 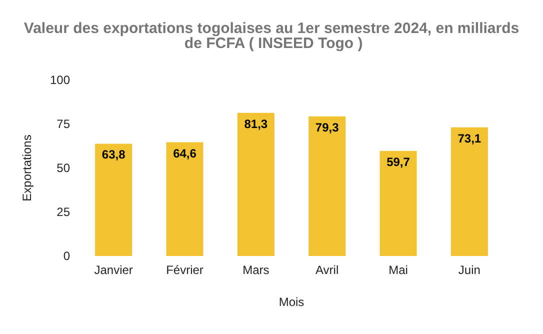 I want to click on y-tick-label: 75, so click(x=63, y=124).